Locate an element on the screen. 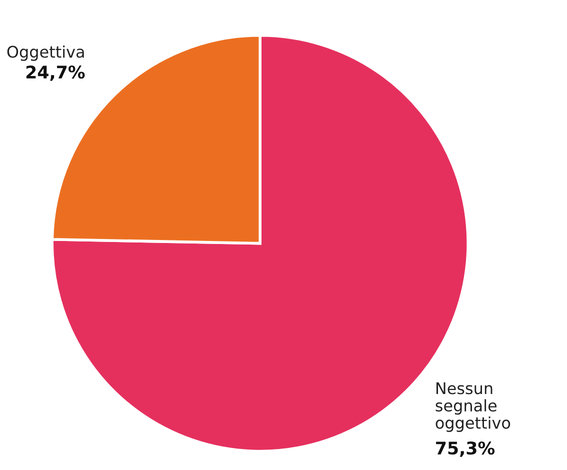 The width and height of the screenshot is (567, 470). data-label: 24,7% is located at coordinates (55, 73).